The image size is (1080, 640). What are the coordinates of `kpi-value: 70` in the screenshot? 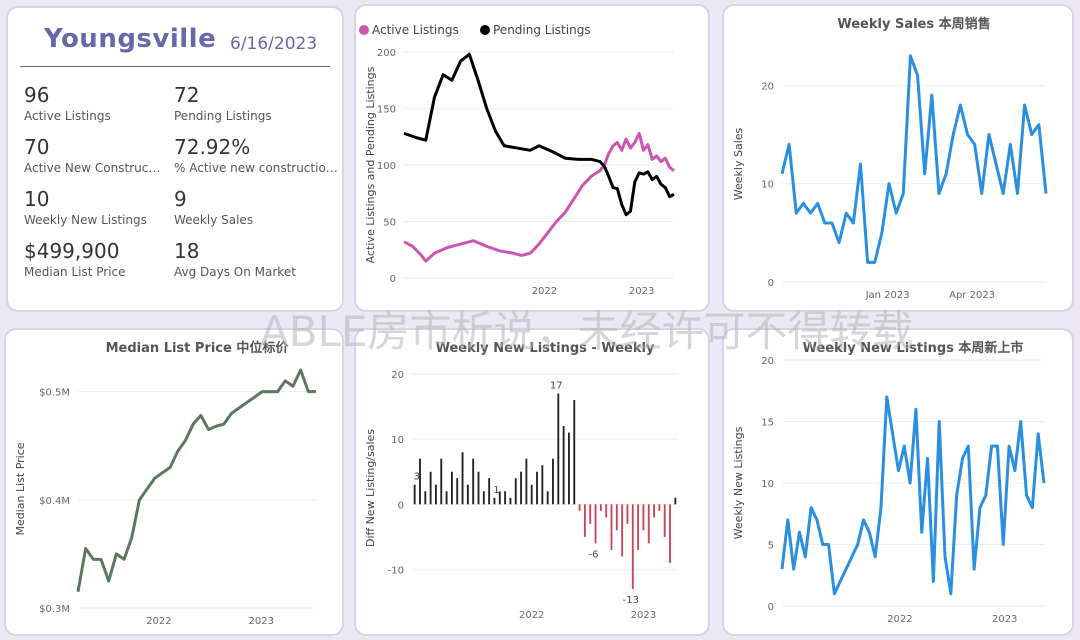 It's located at (37, 147).